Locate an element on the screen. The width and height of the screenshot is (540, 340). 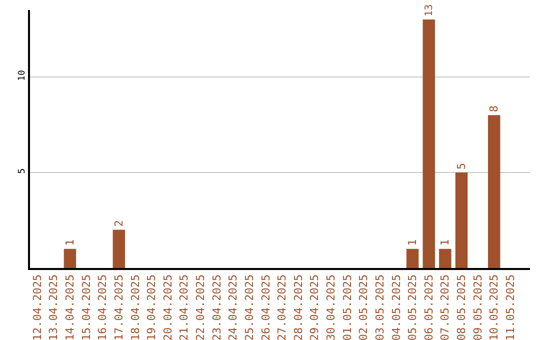
x-tick-label: 02.05.2025 is located at coordinates (363, 307).